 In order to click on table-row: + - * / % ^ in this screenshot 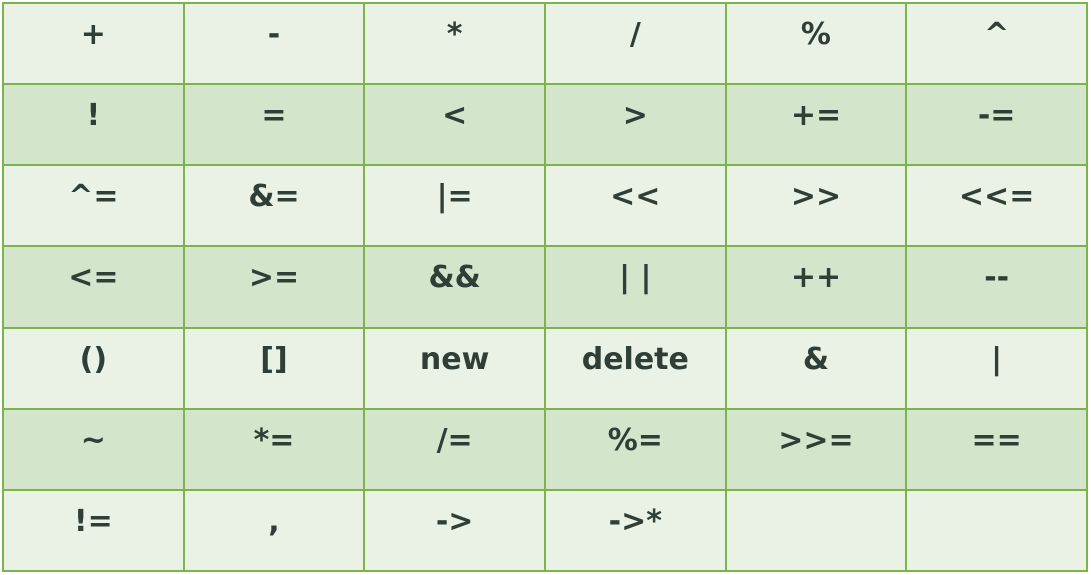, I will do `click(545, 43)`.